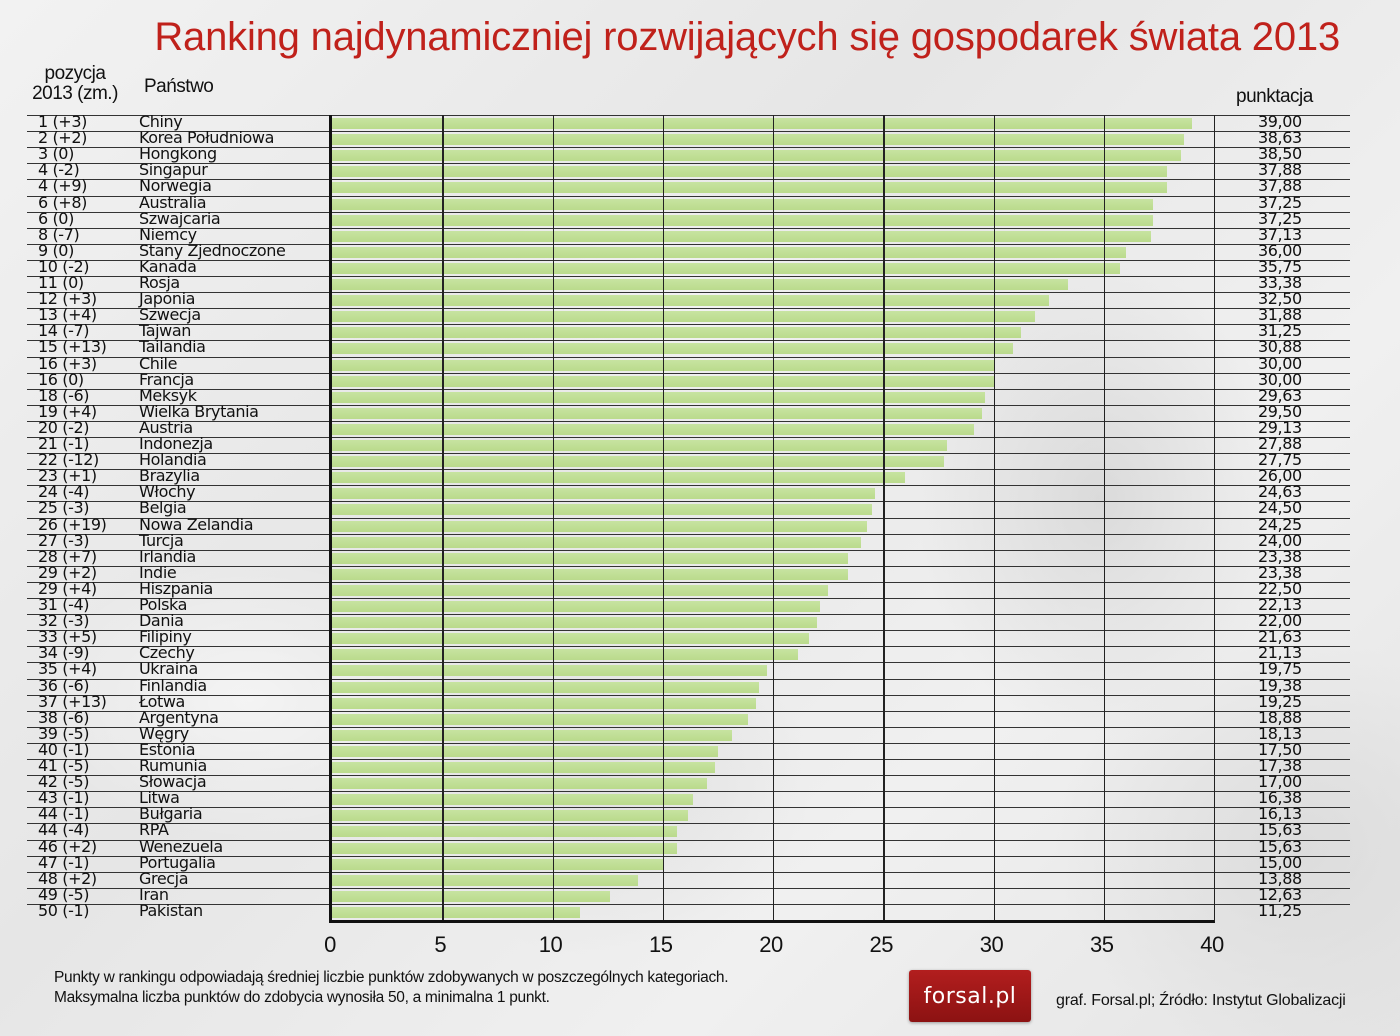  What do you see at coordinates (688, 766) in the screenshot?
I see `table-row: 41 (-5) Rumunia 17,38` at bounding box center [688, 766].